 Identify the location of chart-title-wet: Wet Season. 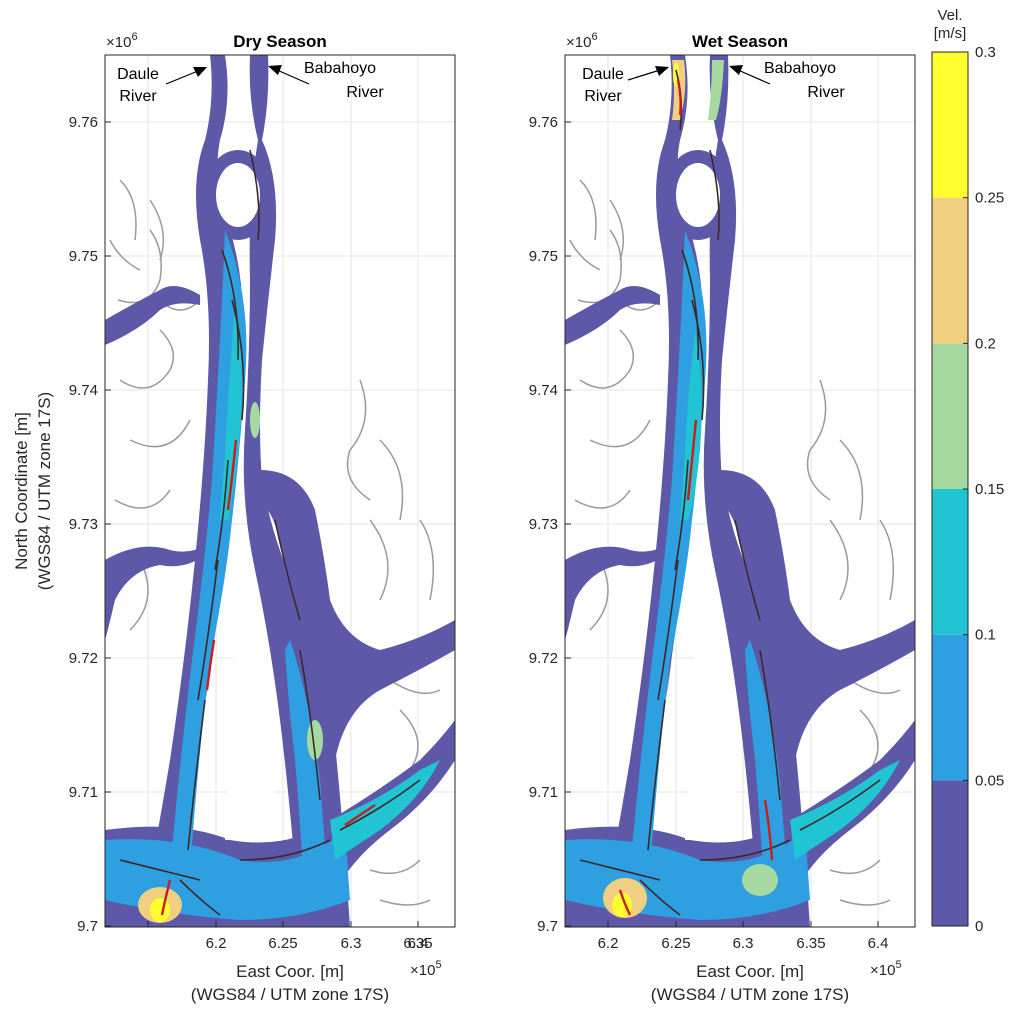
(740, 41).